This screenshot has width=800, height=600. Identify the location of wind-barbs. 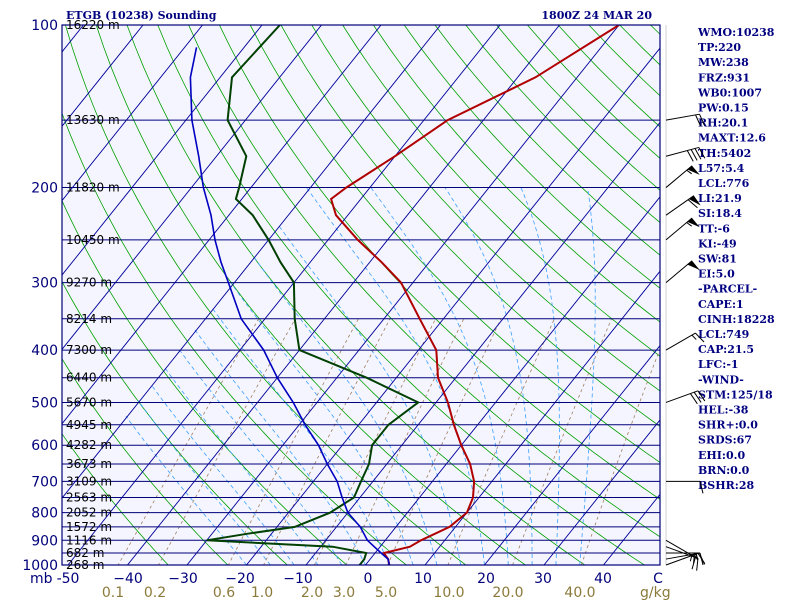
(685, 298).